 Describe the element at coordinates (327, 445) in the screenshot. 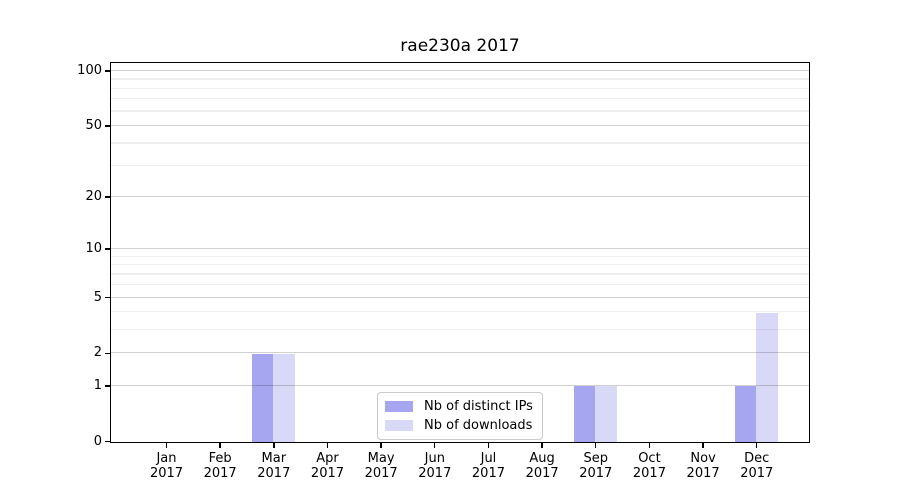

I see `x-tick-mark-apr` at that location.